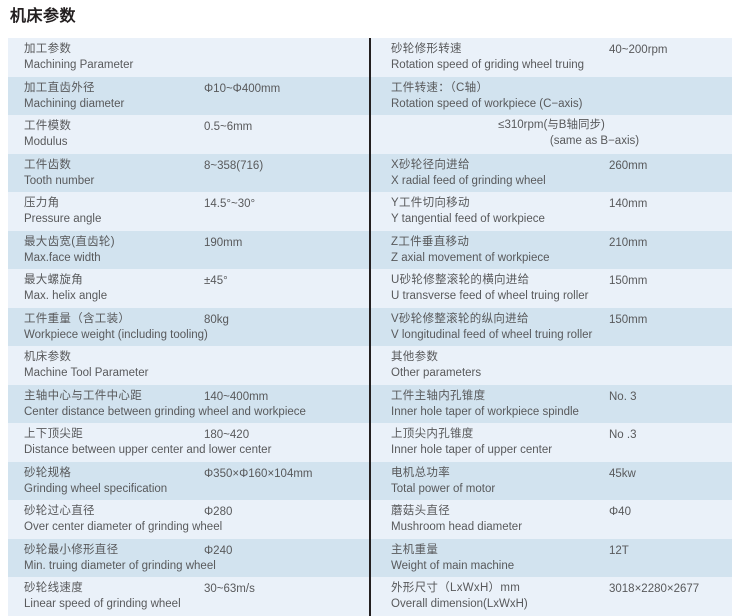  What do you see at coordinates (216, 281) in the screenshot?
I see `row-value: ±45°` at bounding box center [216, 281].